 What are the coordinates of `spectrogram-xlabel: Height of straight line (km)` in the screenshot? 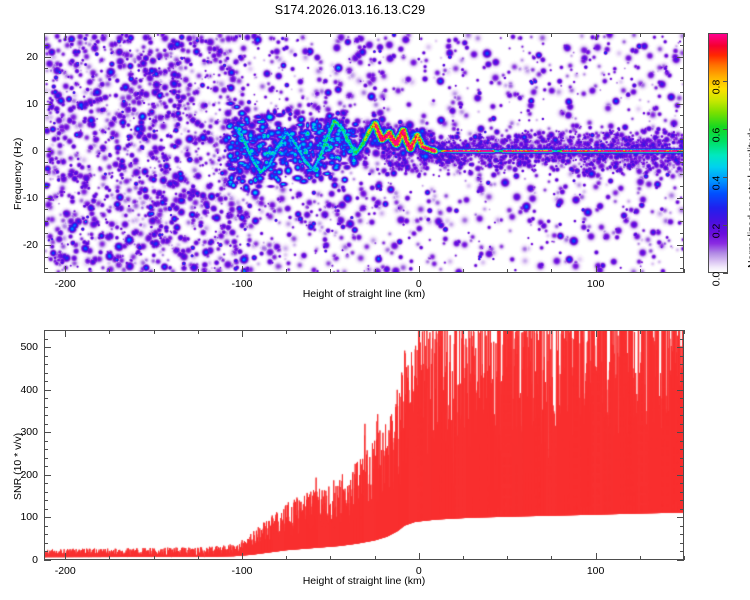 It's located at (364, 294).